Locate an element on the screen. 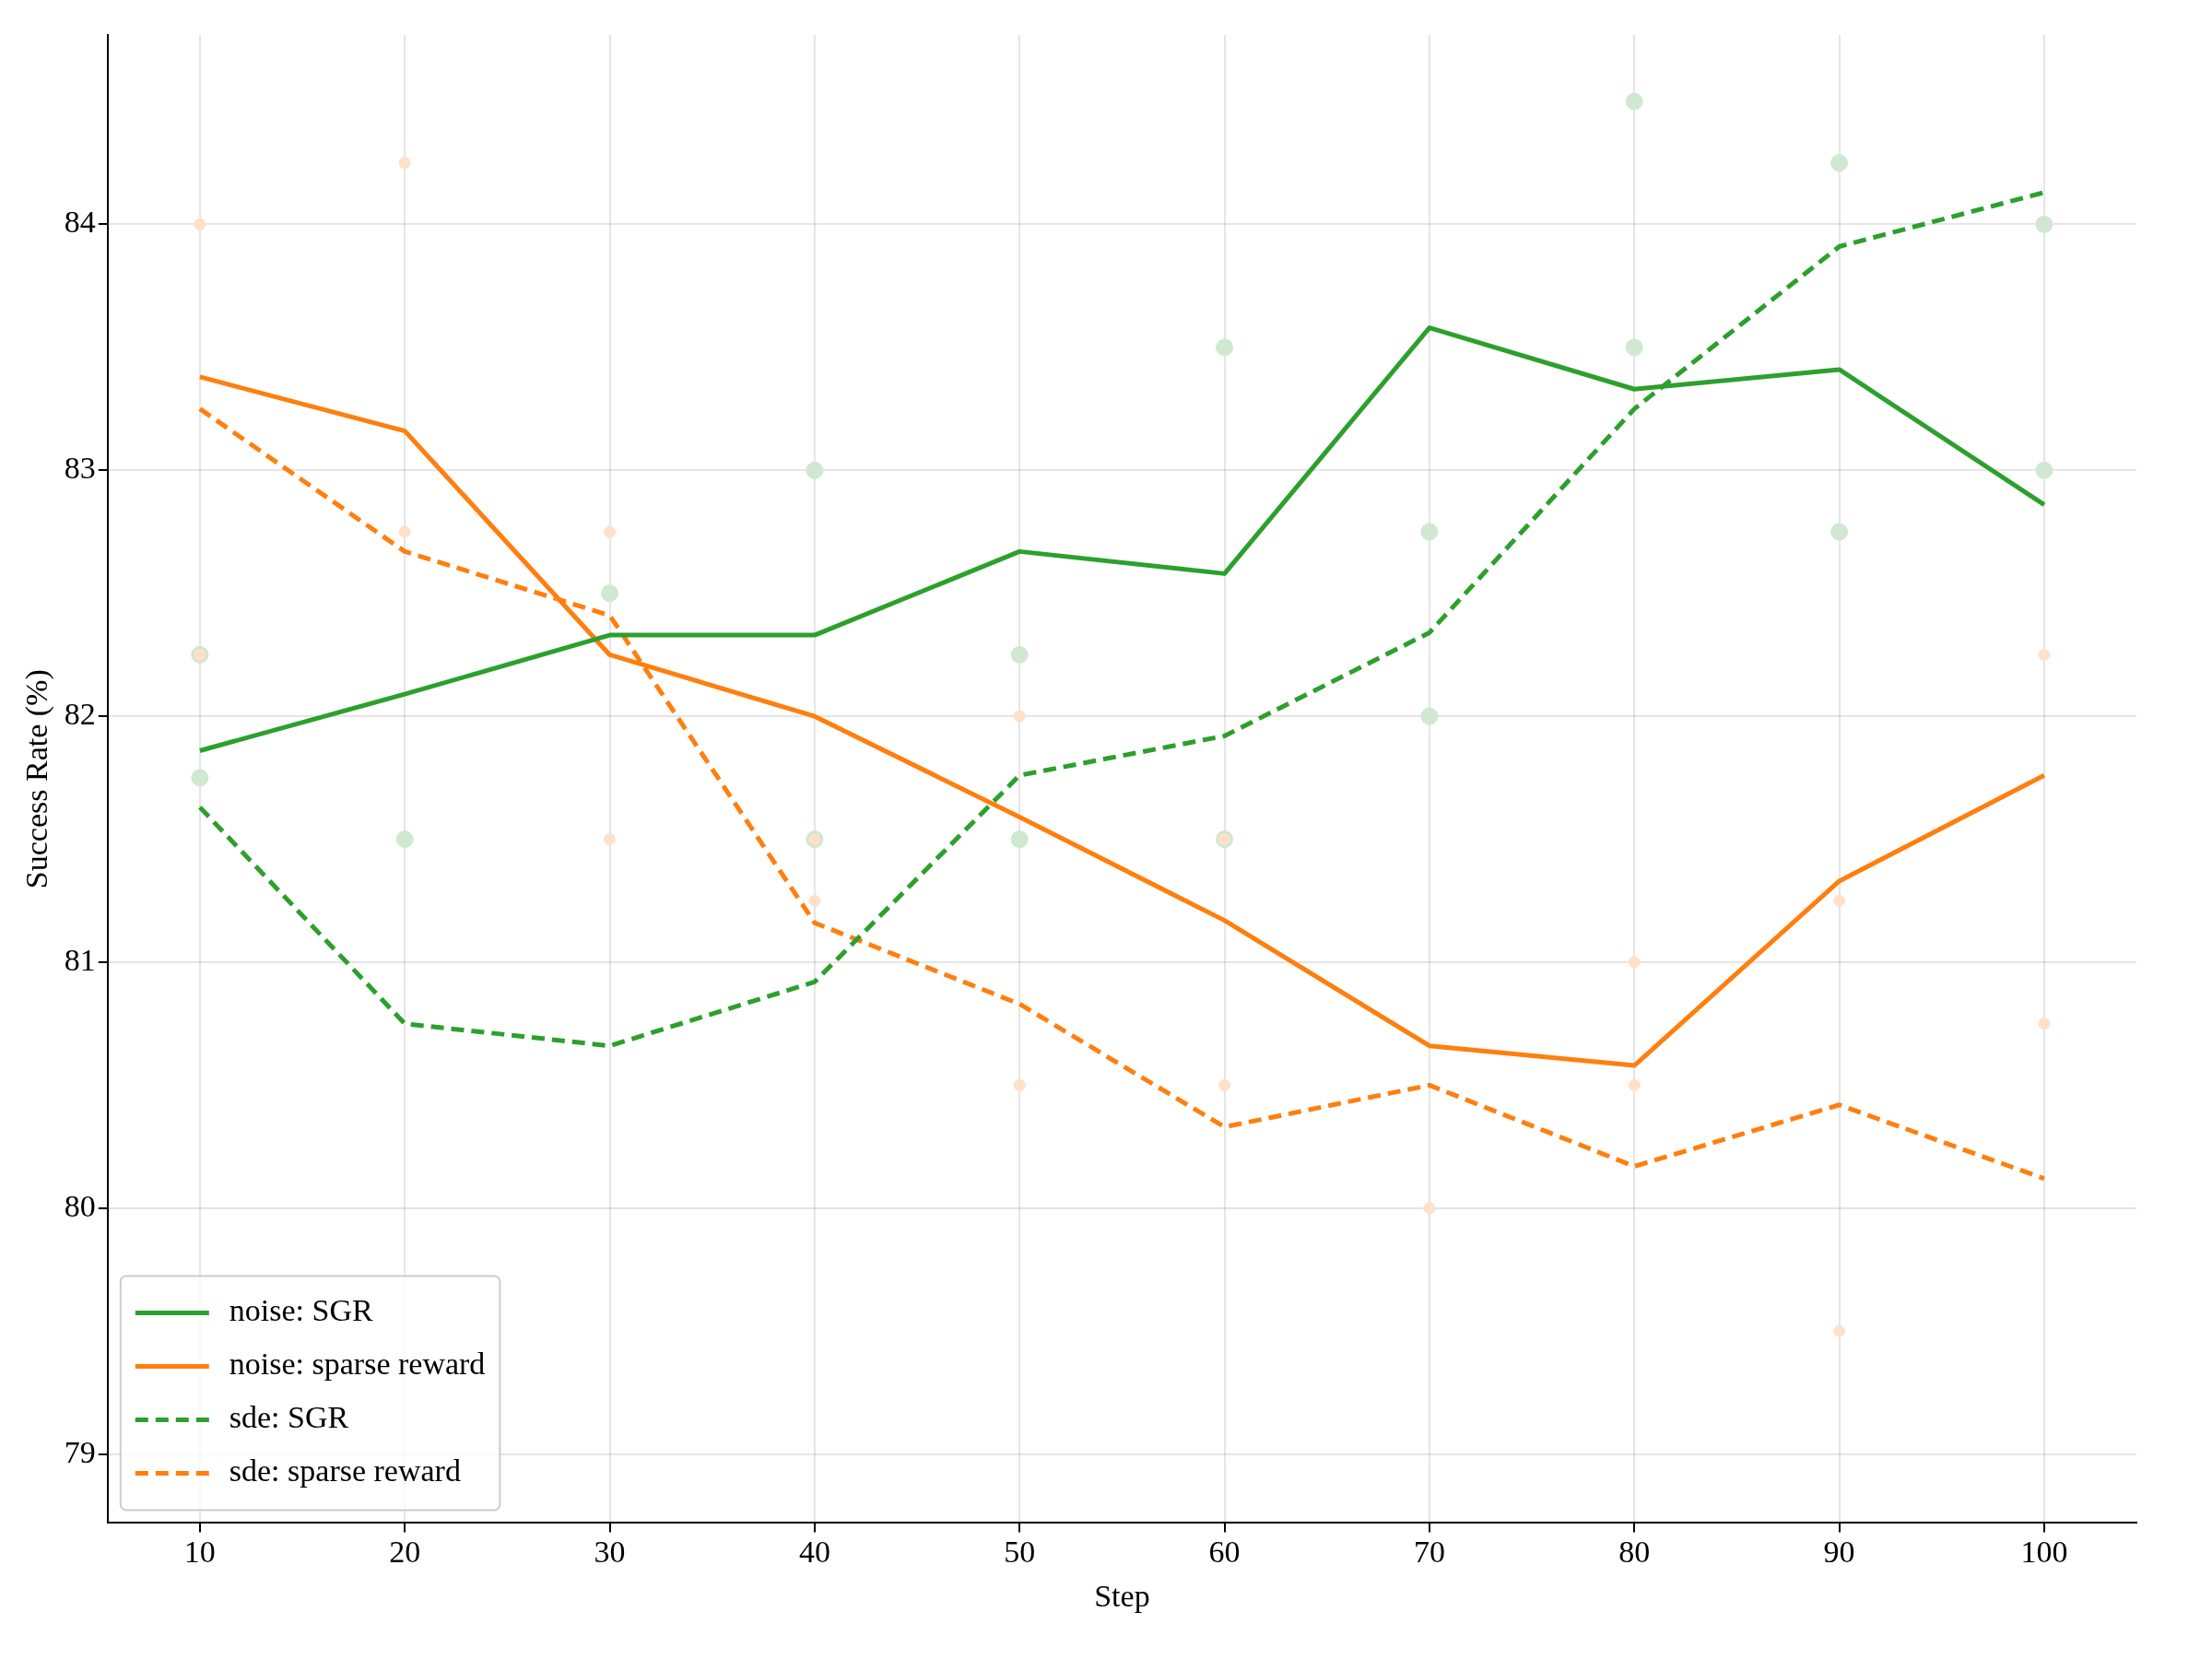 The image size is (2212, 1659). y-tick-label: 79 is located at coordinates (80, 1451).